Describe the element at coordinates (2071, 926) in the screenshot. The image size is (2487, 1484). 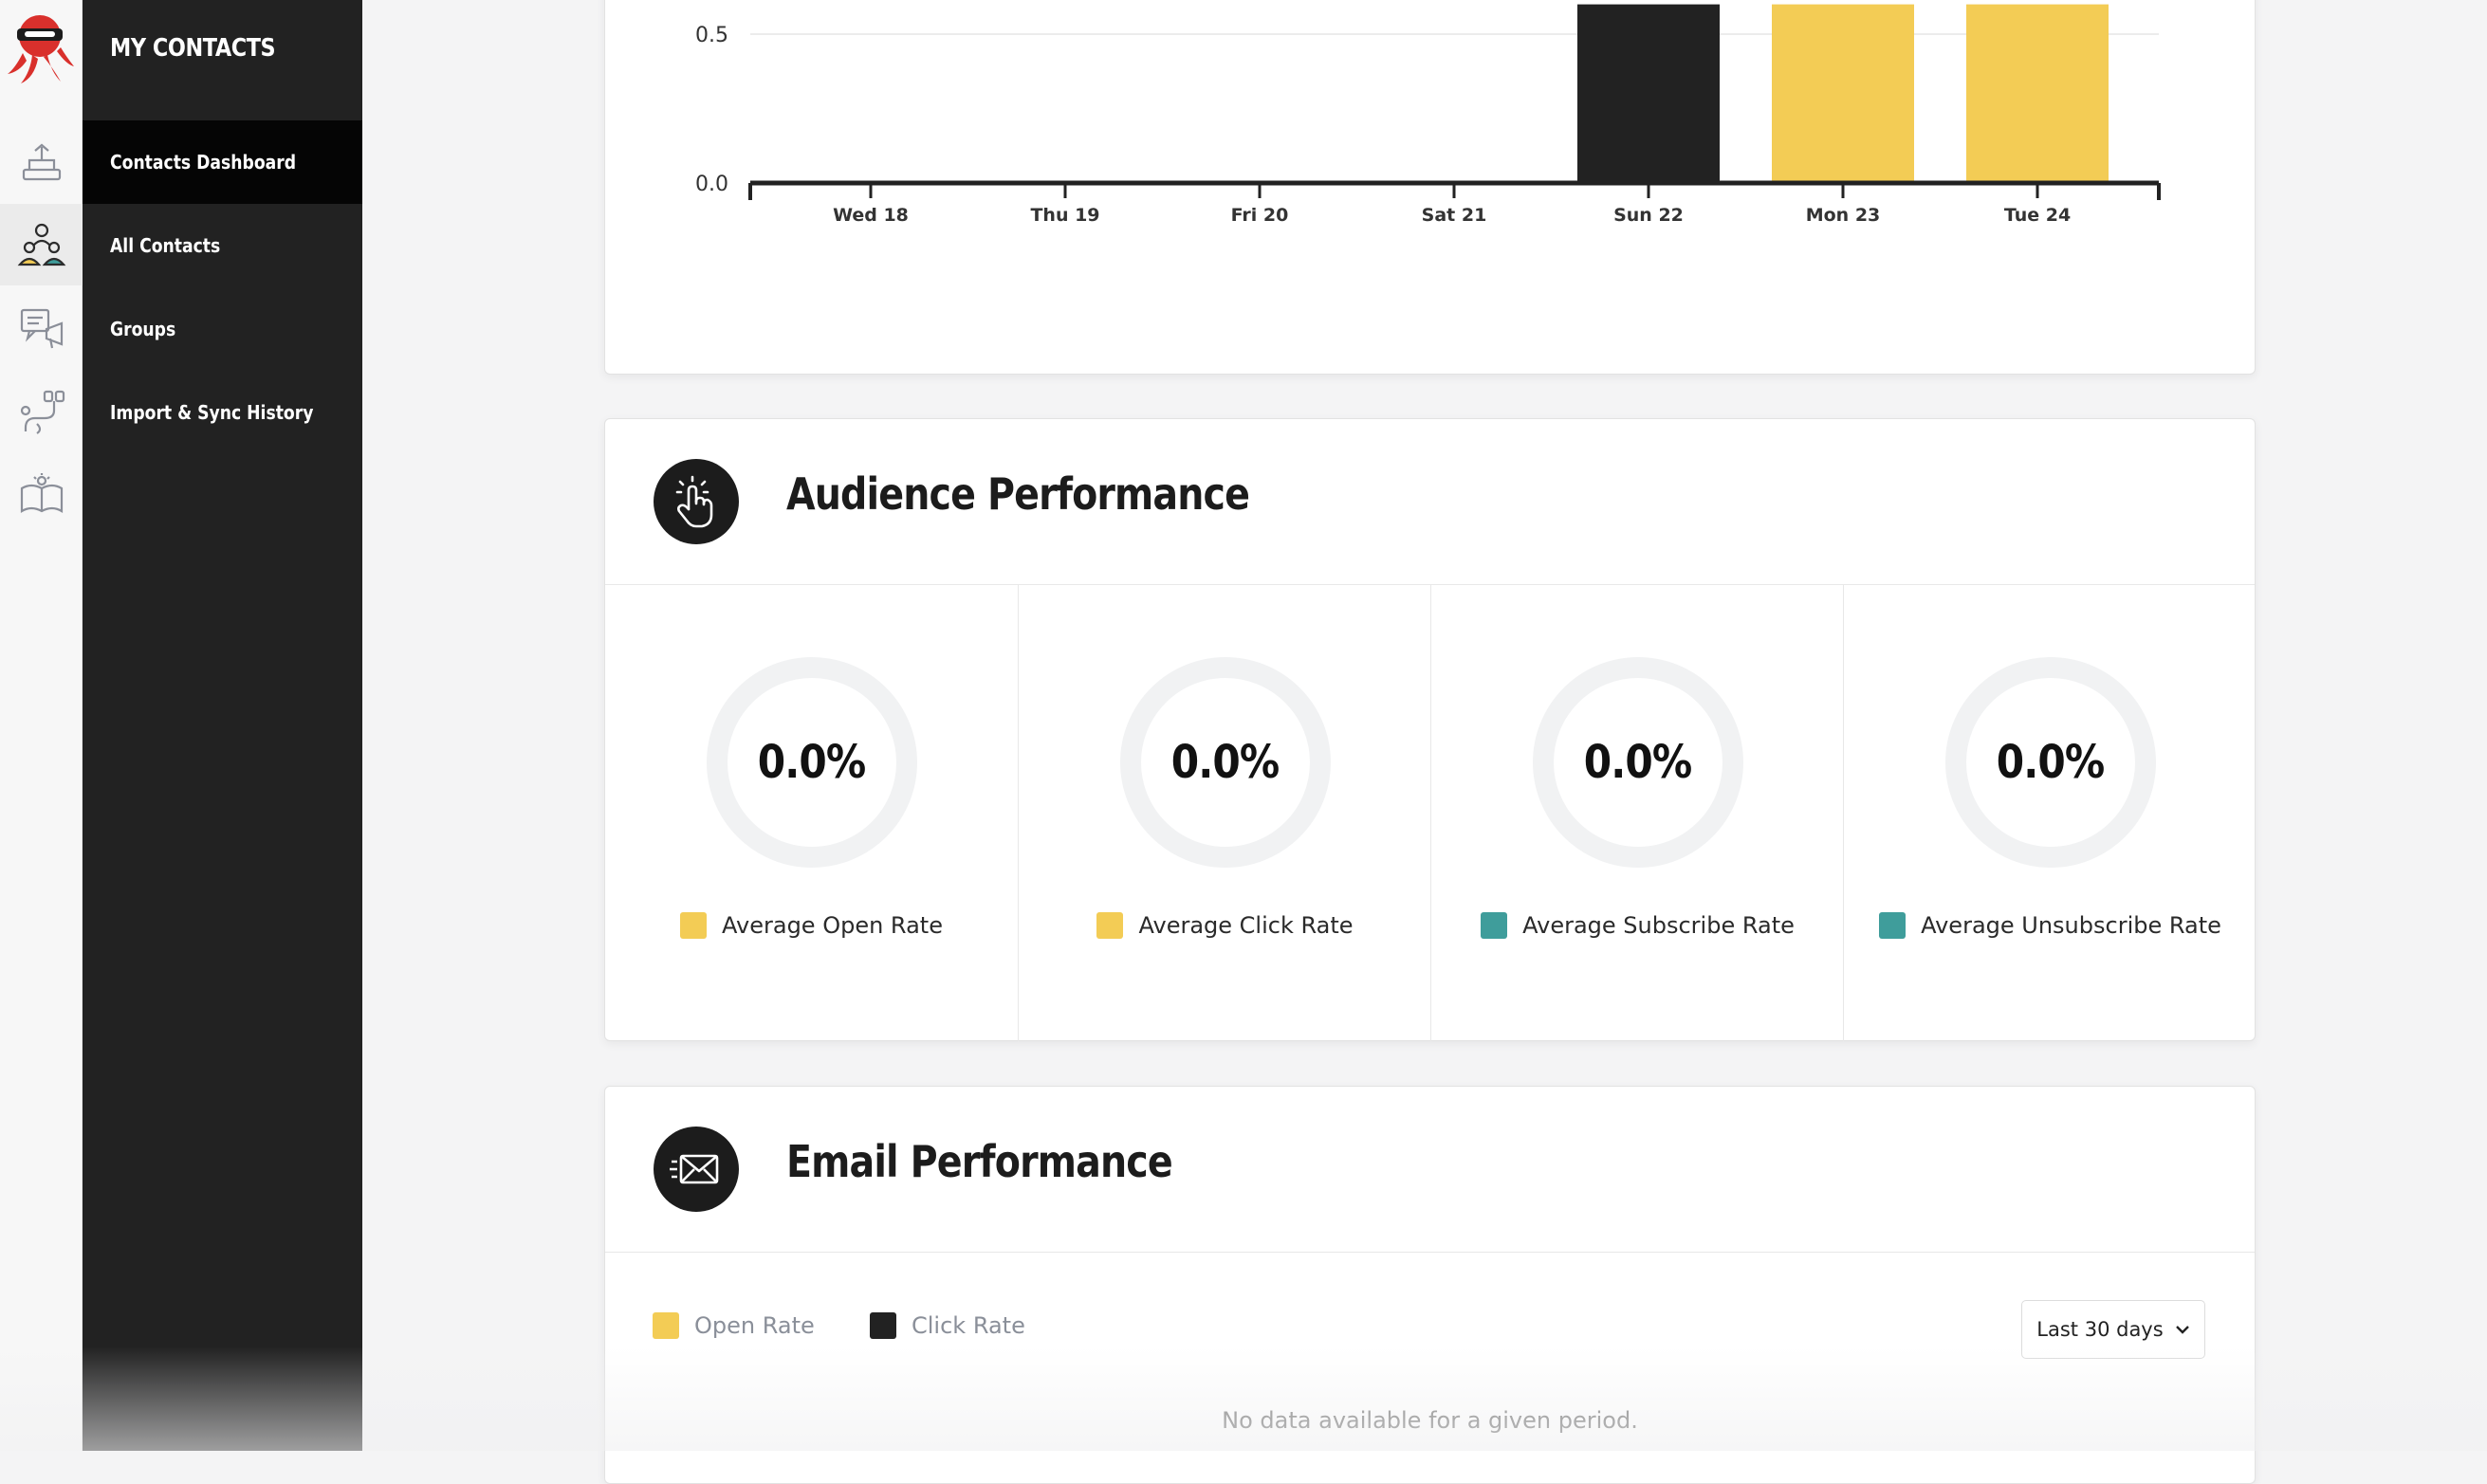
I see `metric-label-text: Average Unsubscribe Rate` at that location.